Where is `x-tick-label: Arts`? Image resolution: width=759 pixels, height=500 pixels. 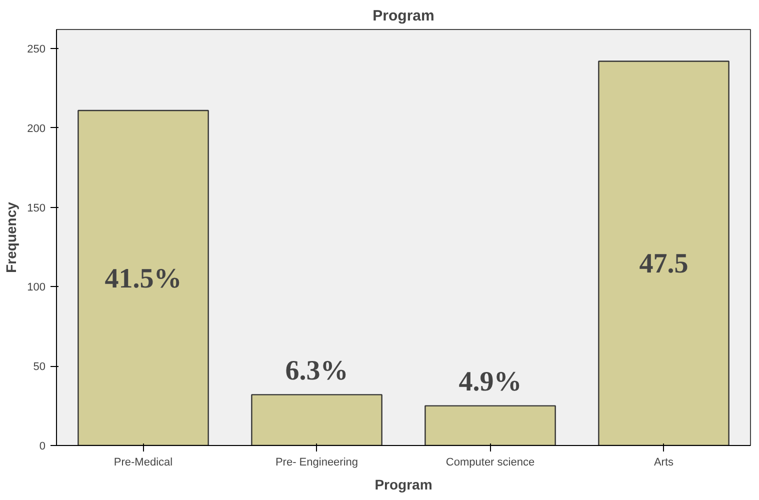
x-tick-label: Arts is located at coordinates (664, 462).